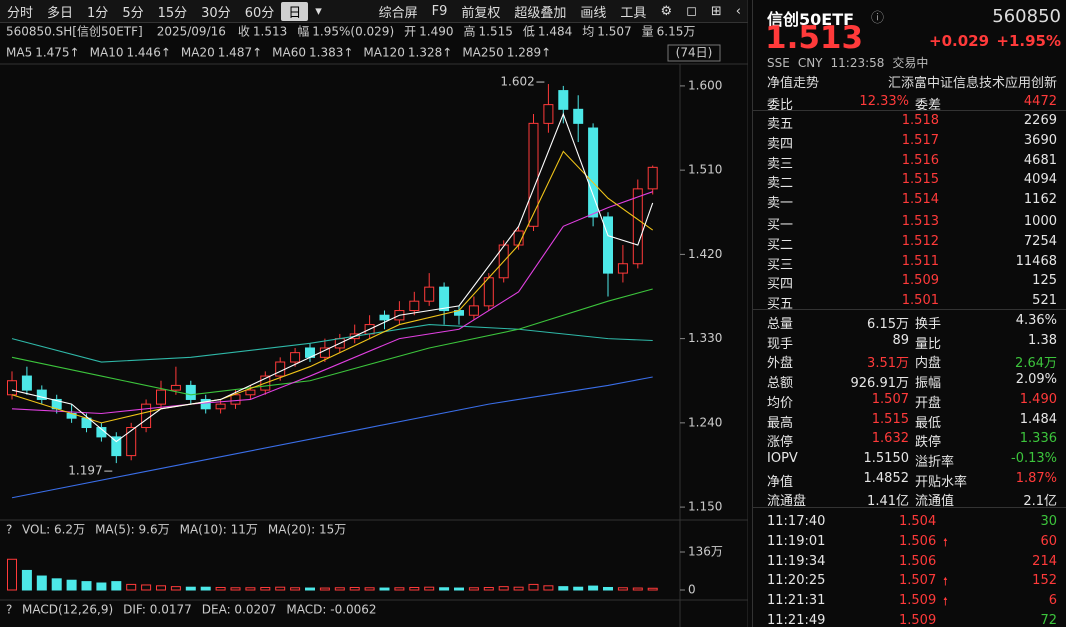 The image size is (1066, 627). I want to click on cell: -0.13%, so click(1034, 458).